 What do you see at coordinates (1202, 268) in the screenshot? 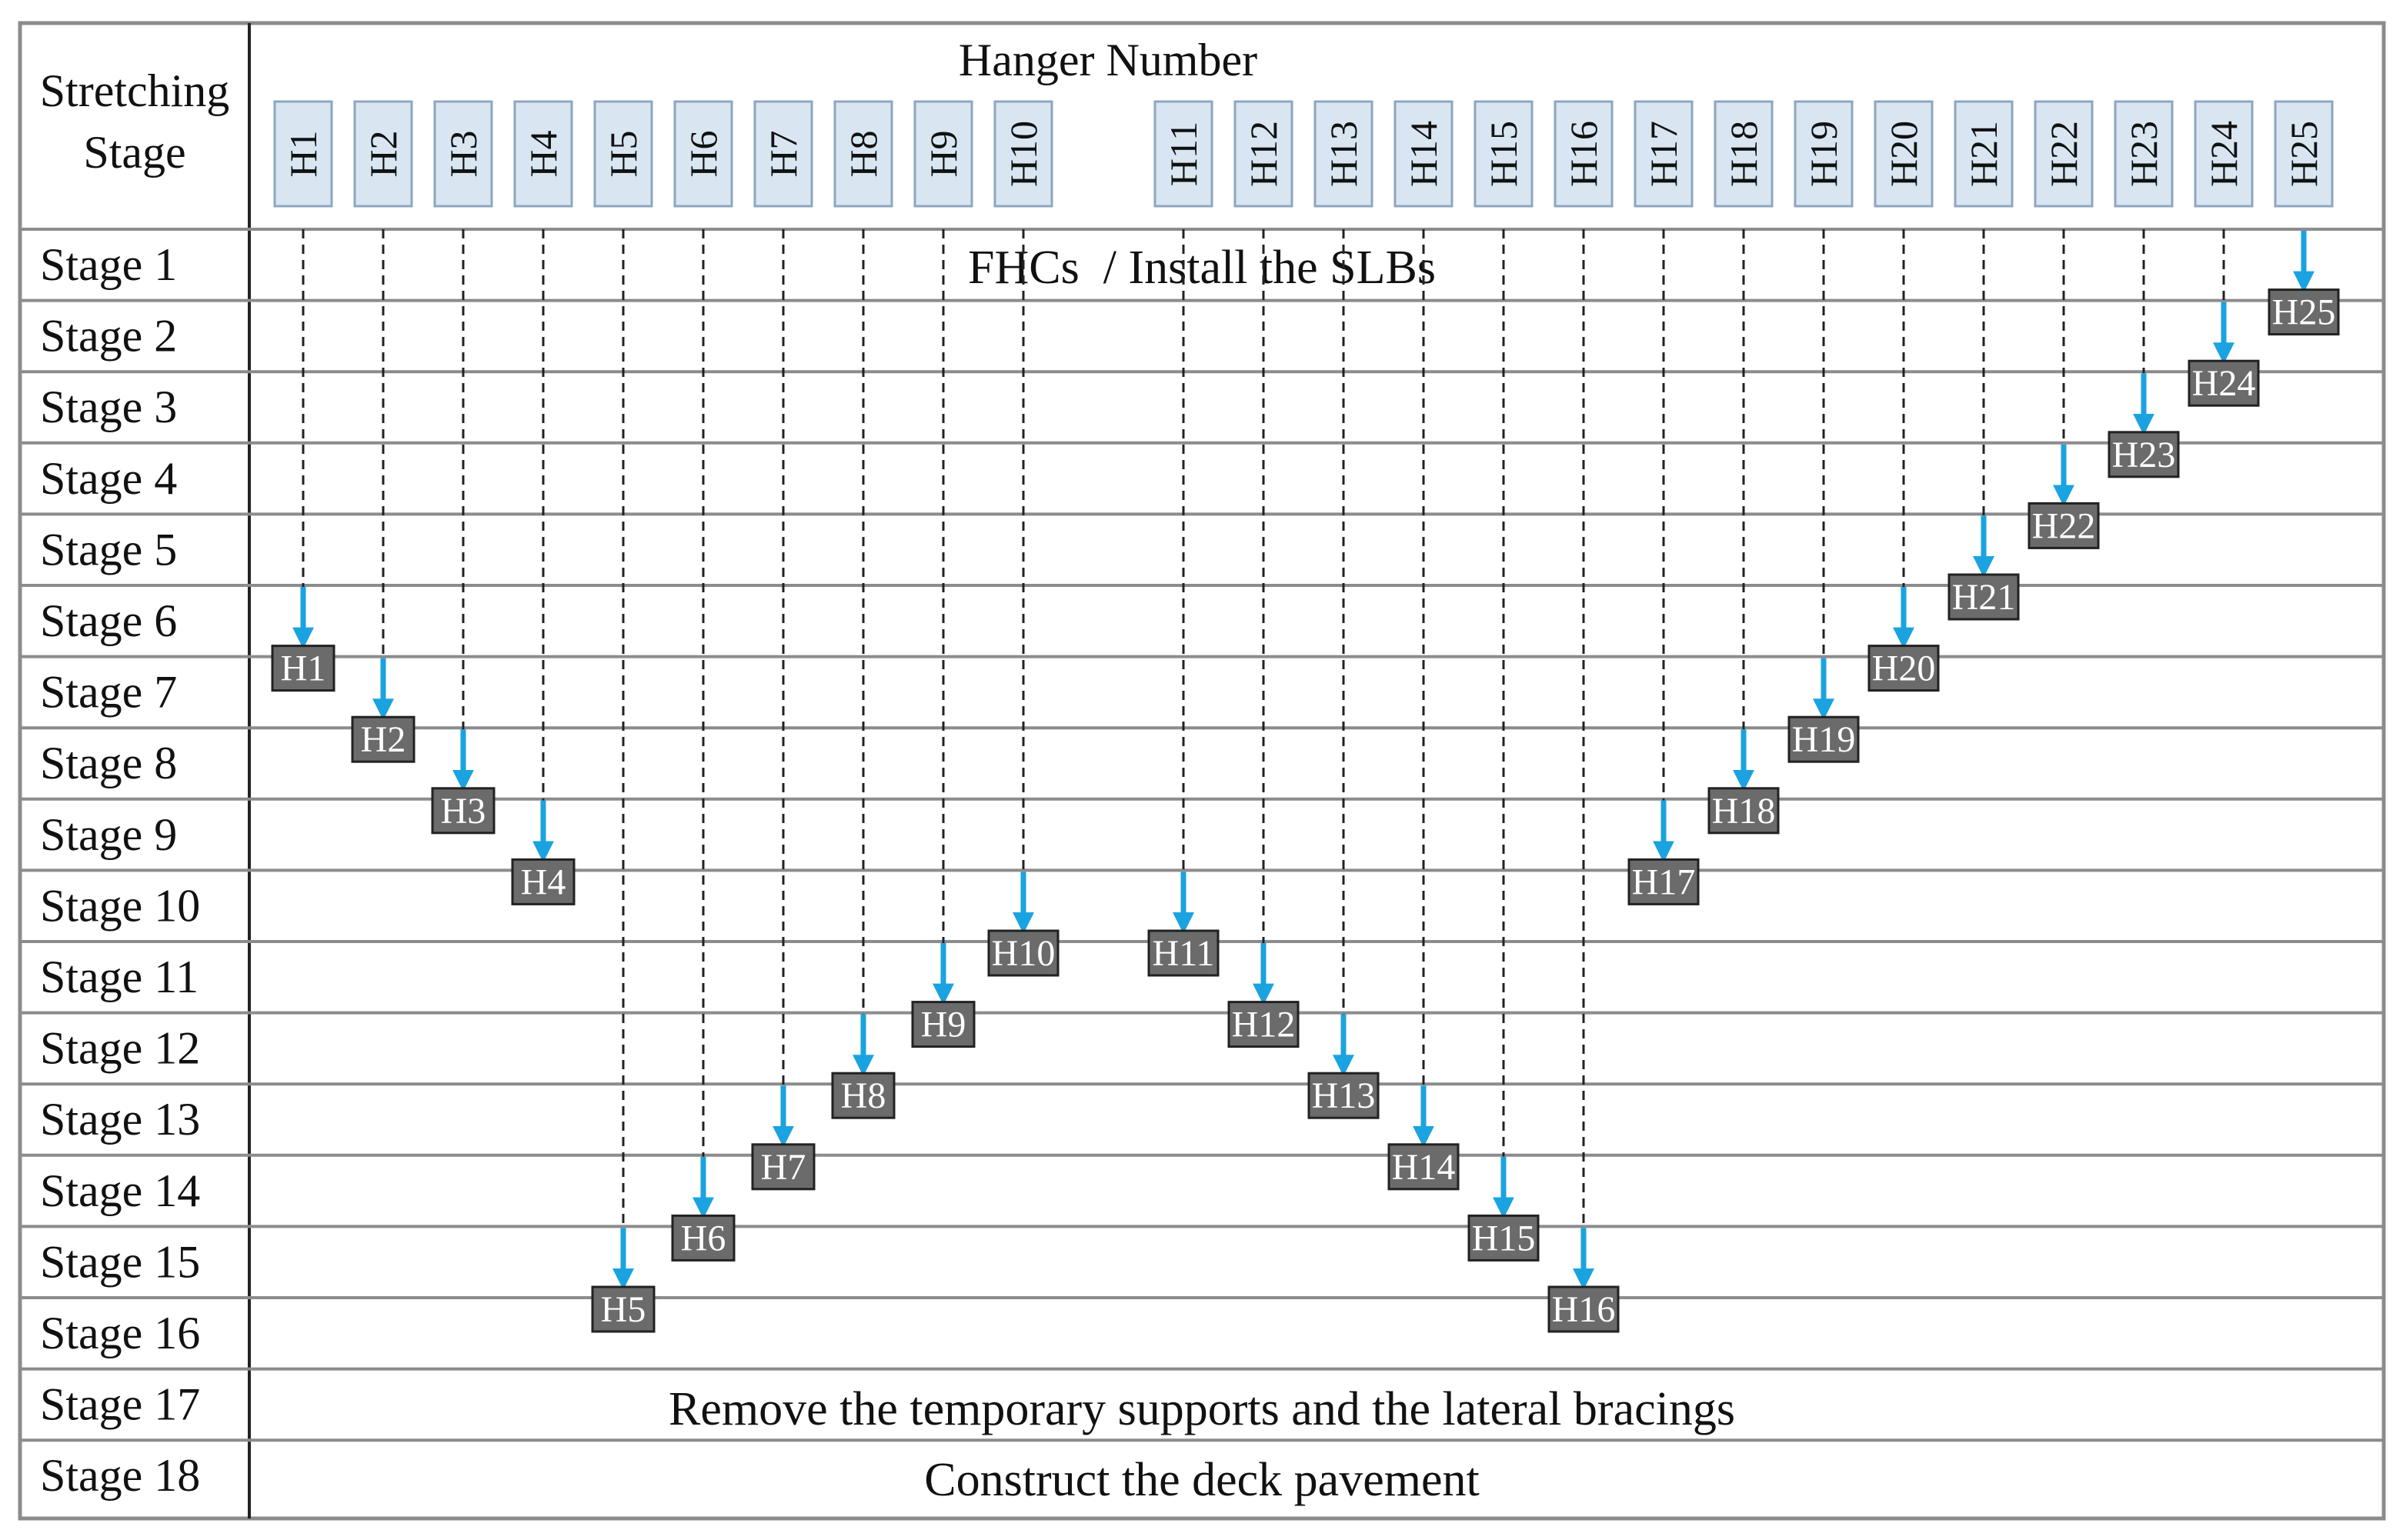
I see `stage-note-1: FHCs / Install the SLBs` at bounding box center [1202, 268].